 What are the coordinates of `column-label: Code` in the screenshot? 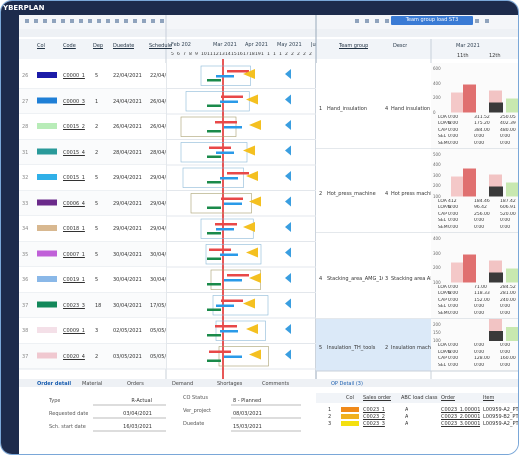 It's located at (69, 46).